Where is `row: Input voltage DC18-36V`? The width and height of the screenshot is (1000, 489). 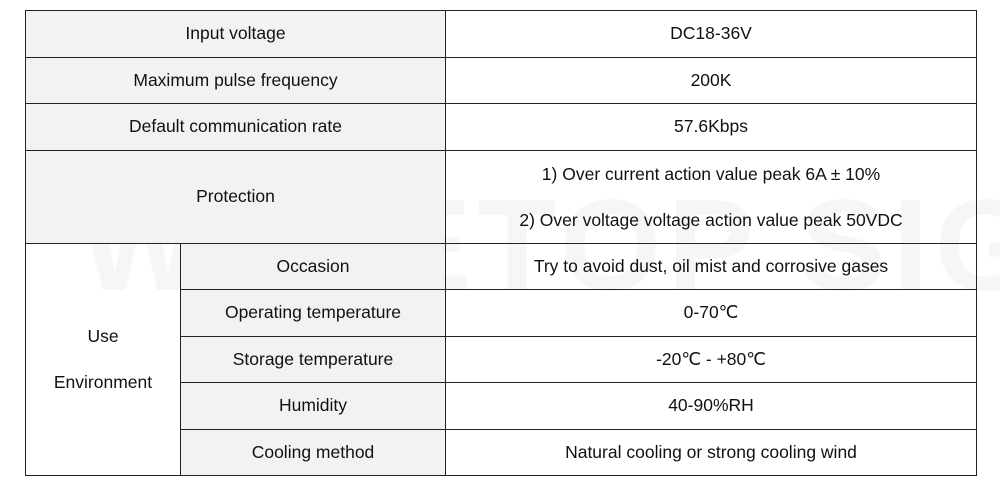
row: Input voltage DC18-36V is located at coordinates (501, 34).